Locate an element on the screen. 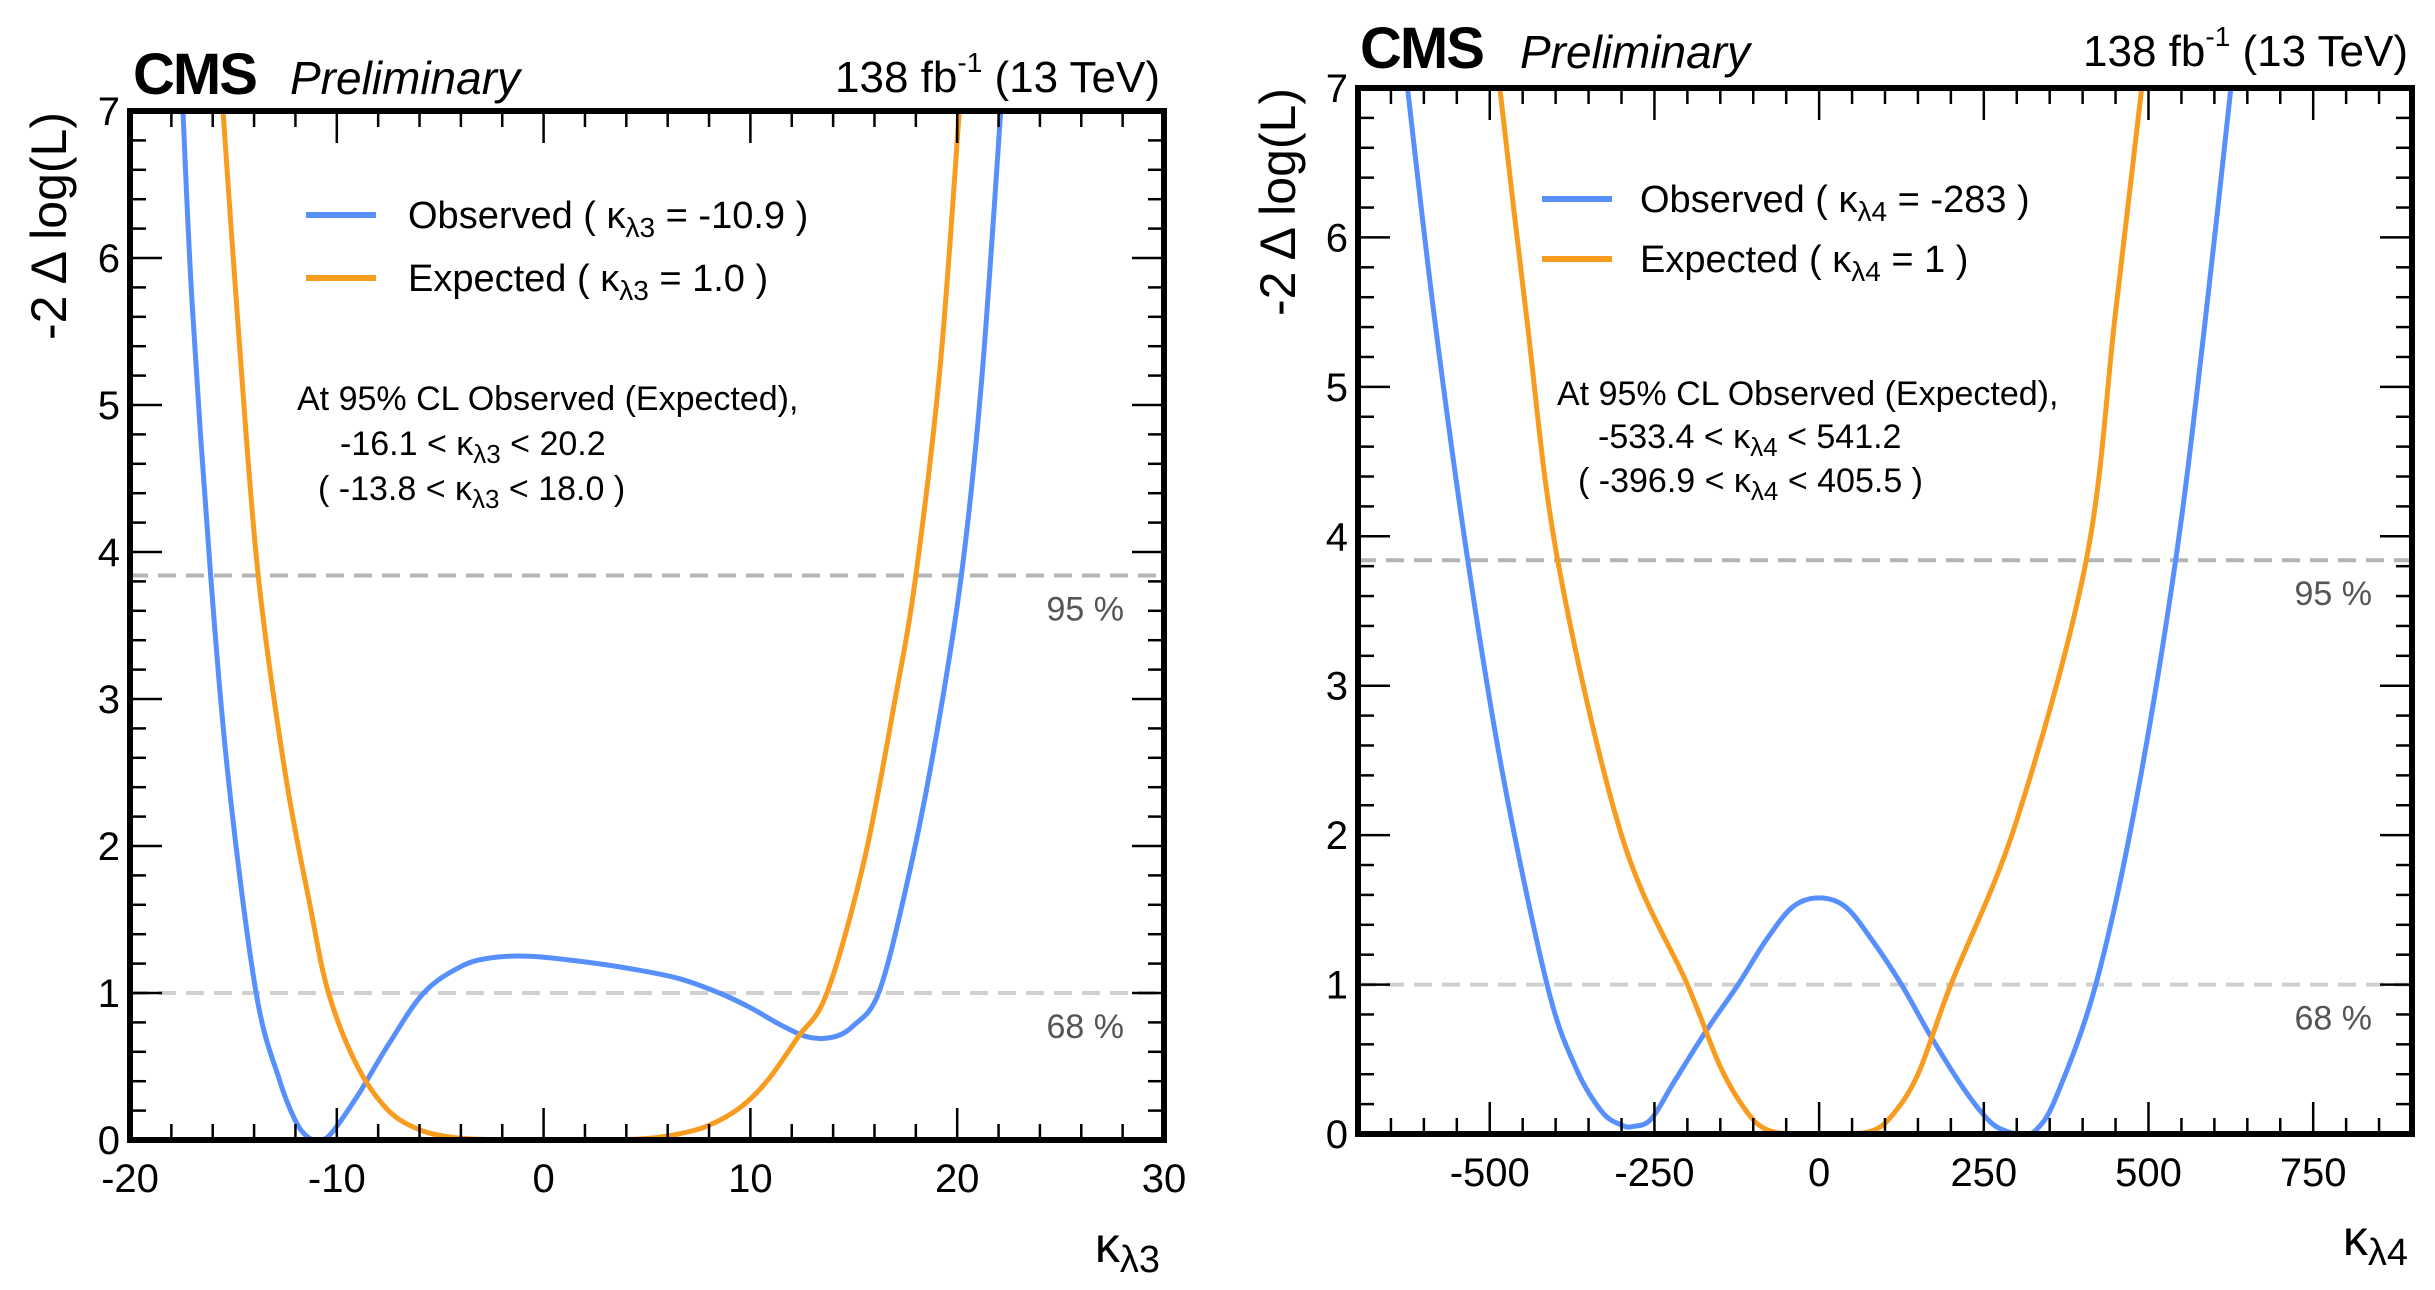 This screenshot has height=1290, width=2435. legend-entry-observed: Observed ( κλ3 = -10.9 ) is located at coordinates (557, 219).